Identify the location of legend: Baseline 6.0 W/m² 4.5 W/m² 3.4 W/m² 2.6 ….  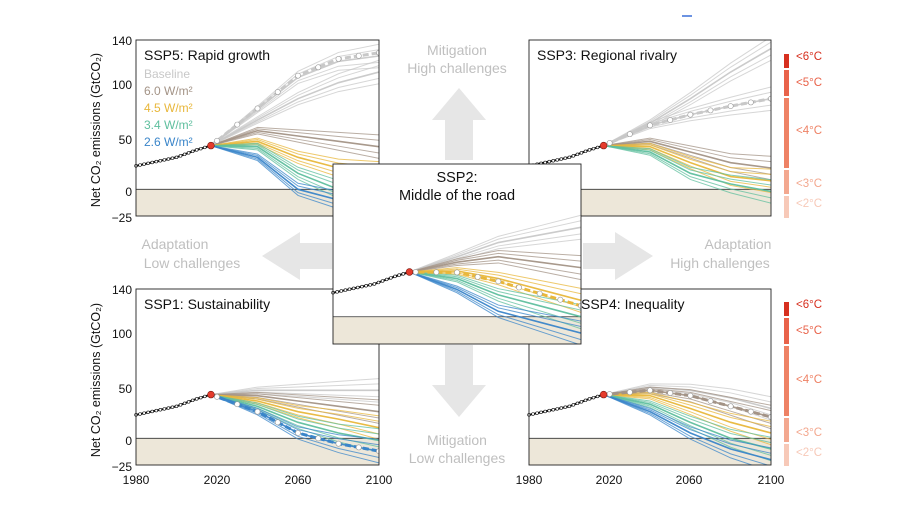
(168, 108).